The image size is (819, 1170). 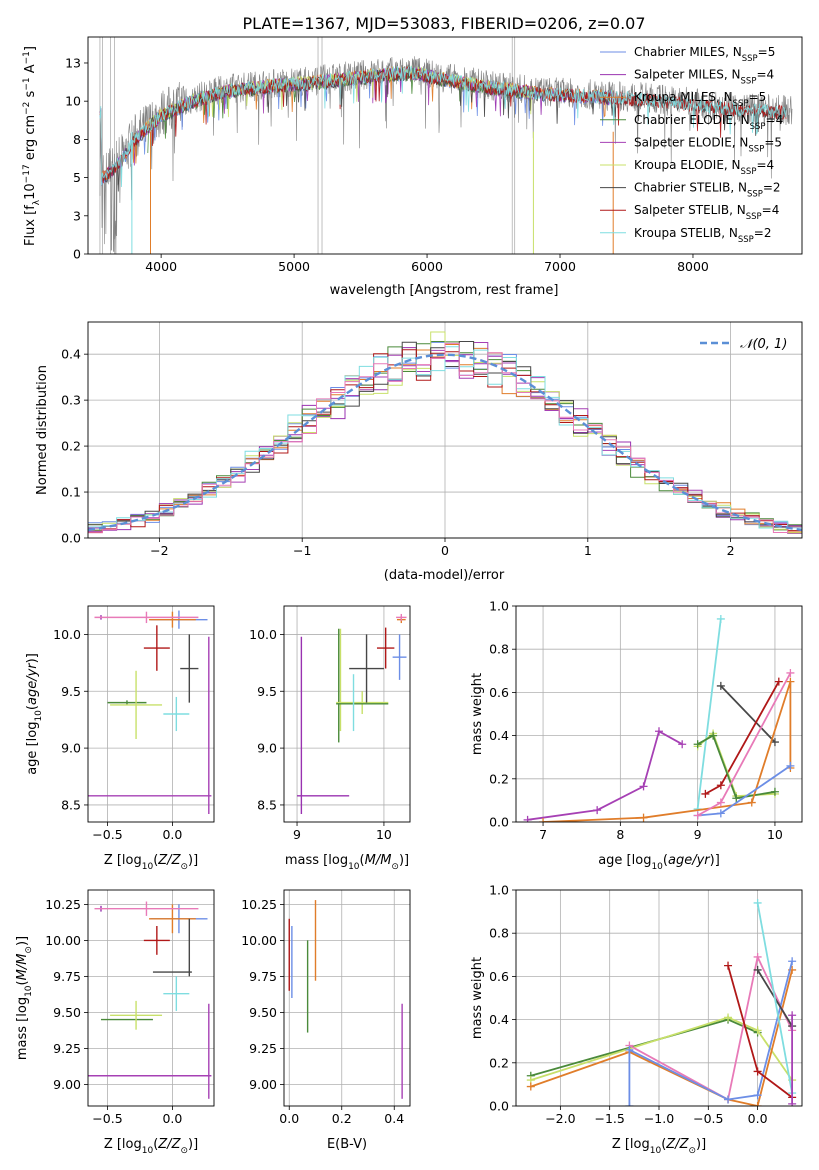 I want to click on age-vs-mass-xlabel-part: (, so click(x=362, y=860).